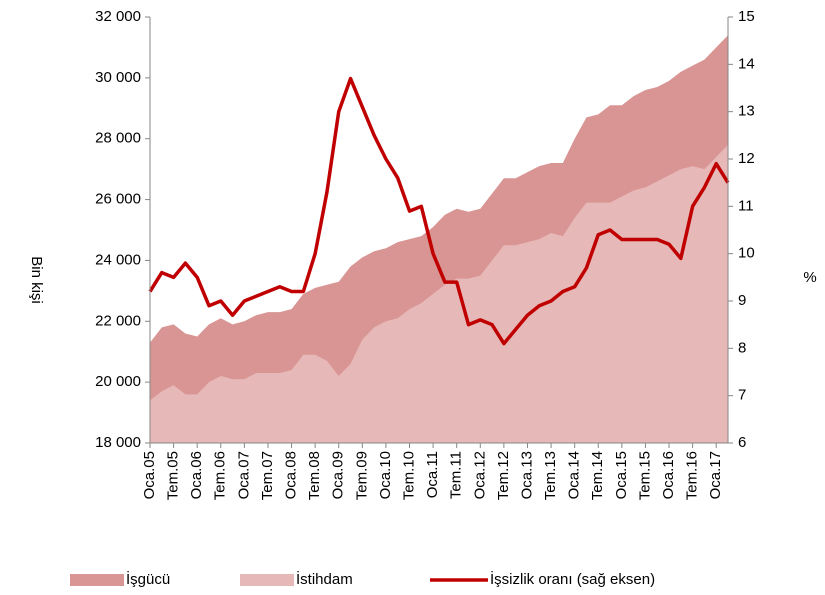 The image size is (825, 595). I want to click on x-tick-label: Tem.12, so click(503, 475).